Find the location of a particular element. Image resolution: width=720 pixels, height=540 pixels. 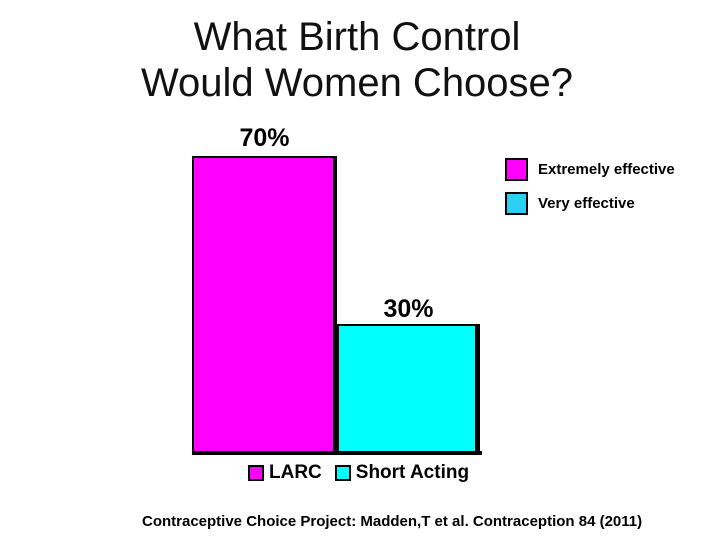

category-legend: LARC Short Acting is located at coordinates (358, 473).